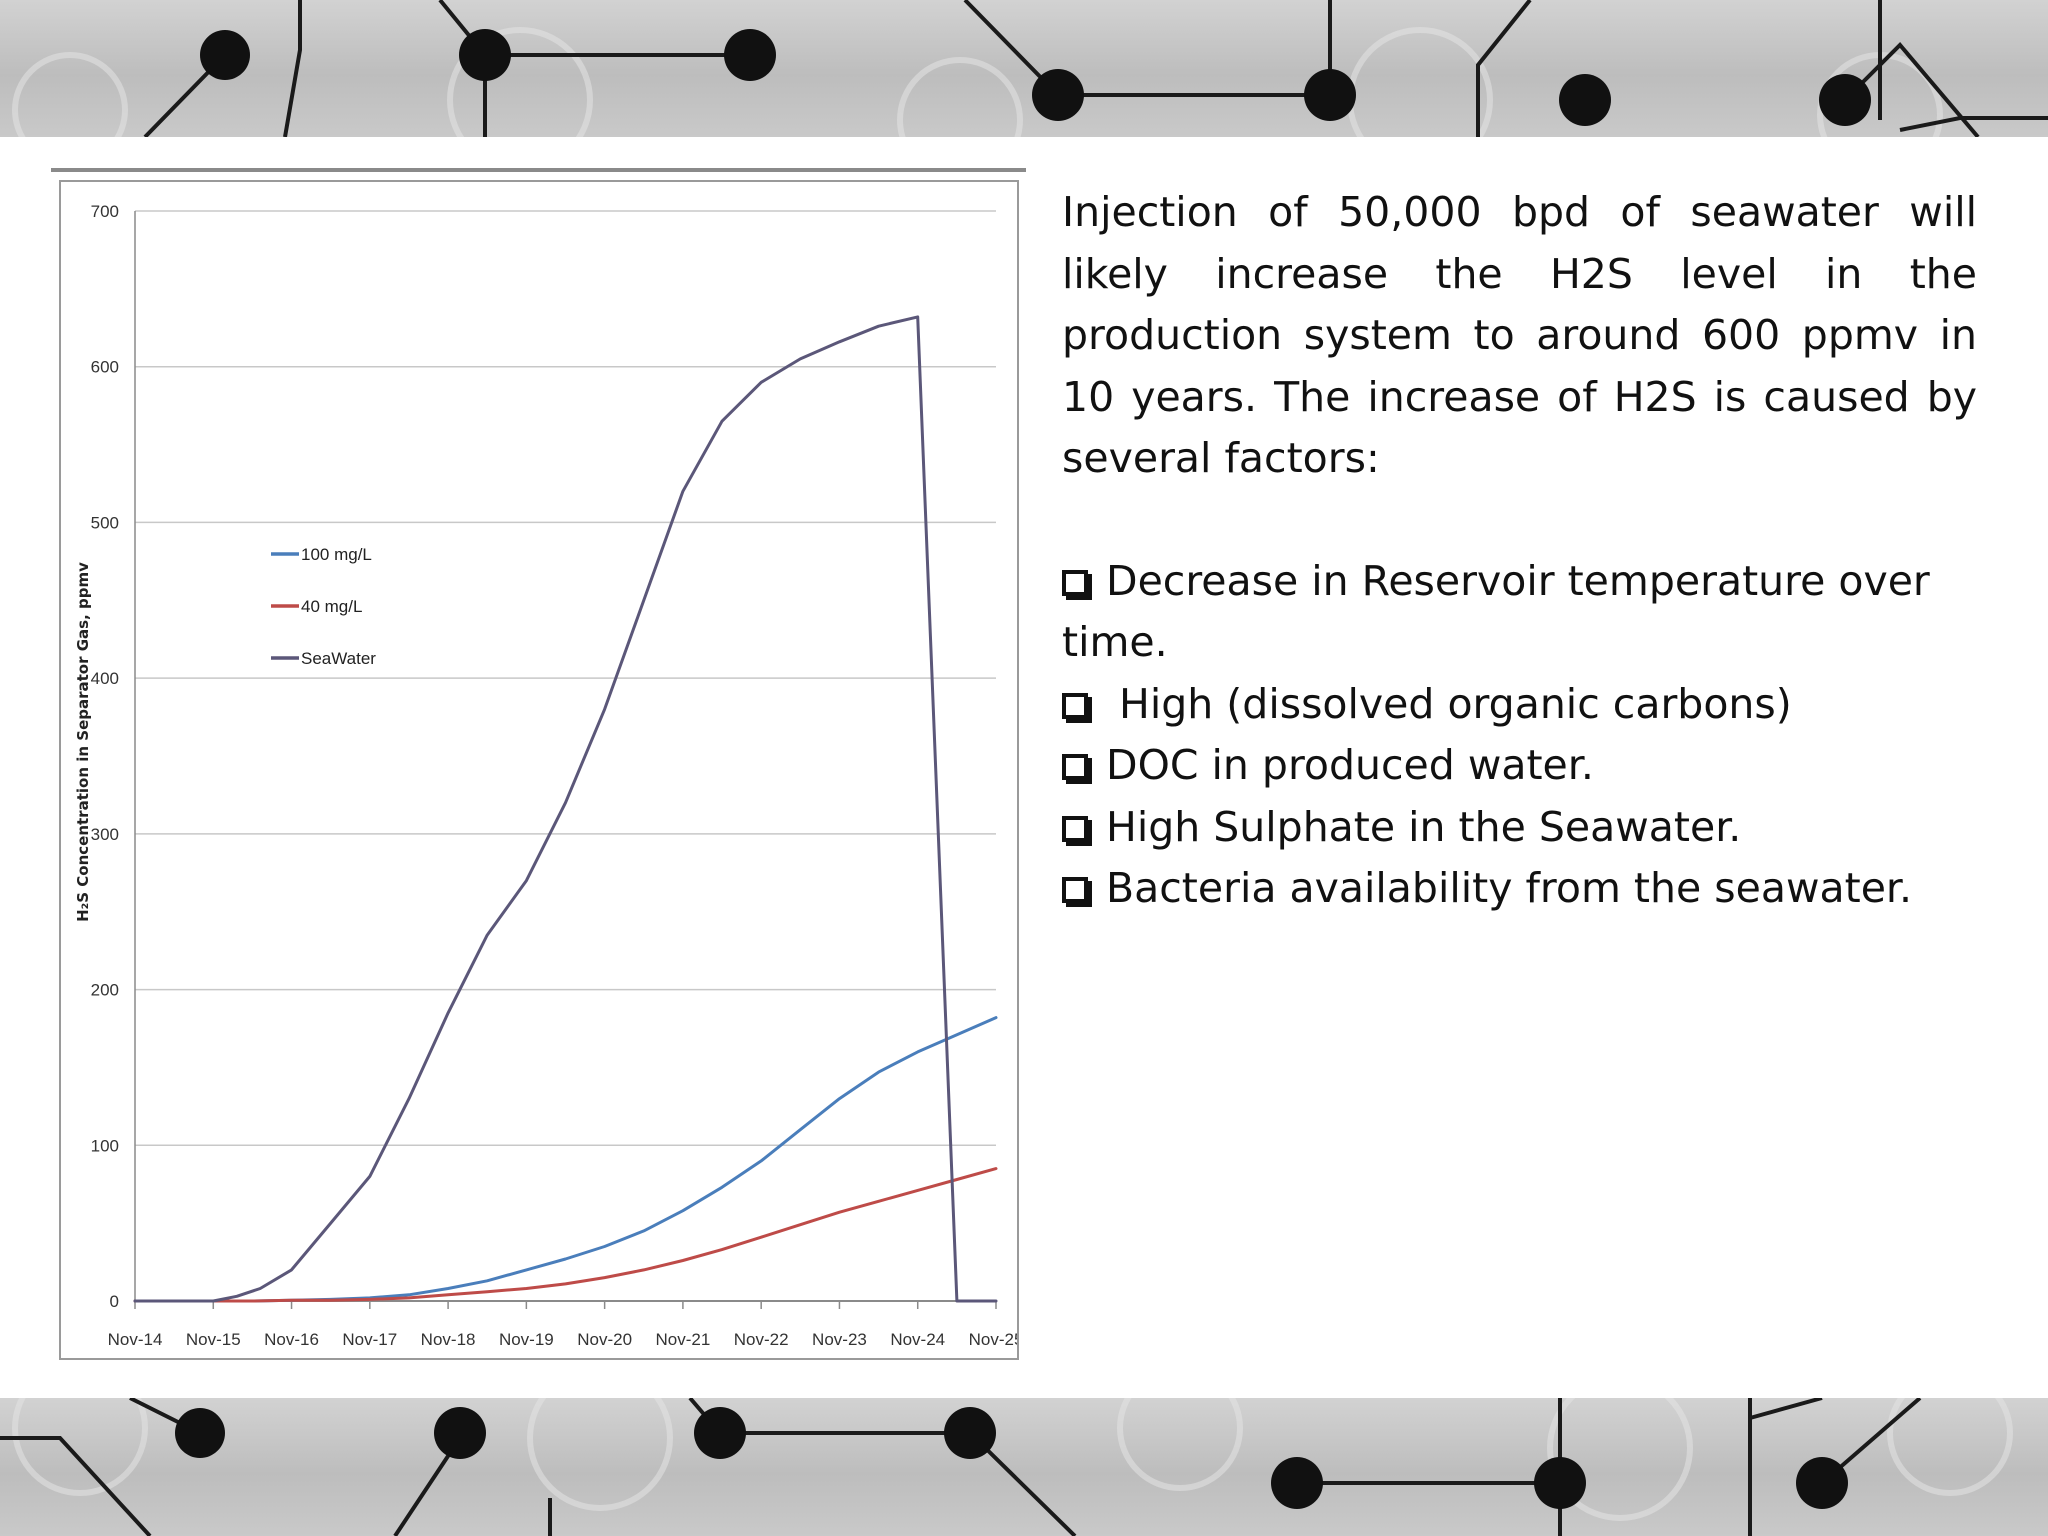 The image size is (2048, 1536). I want to click on y-tick-label: 0, so click(114, 1301).